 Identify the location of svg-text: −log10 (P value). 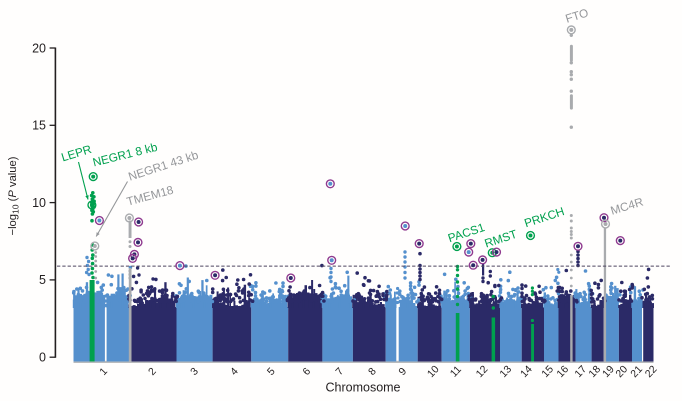
(13, 195).